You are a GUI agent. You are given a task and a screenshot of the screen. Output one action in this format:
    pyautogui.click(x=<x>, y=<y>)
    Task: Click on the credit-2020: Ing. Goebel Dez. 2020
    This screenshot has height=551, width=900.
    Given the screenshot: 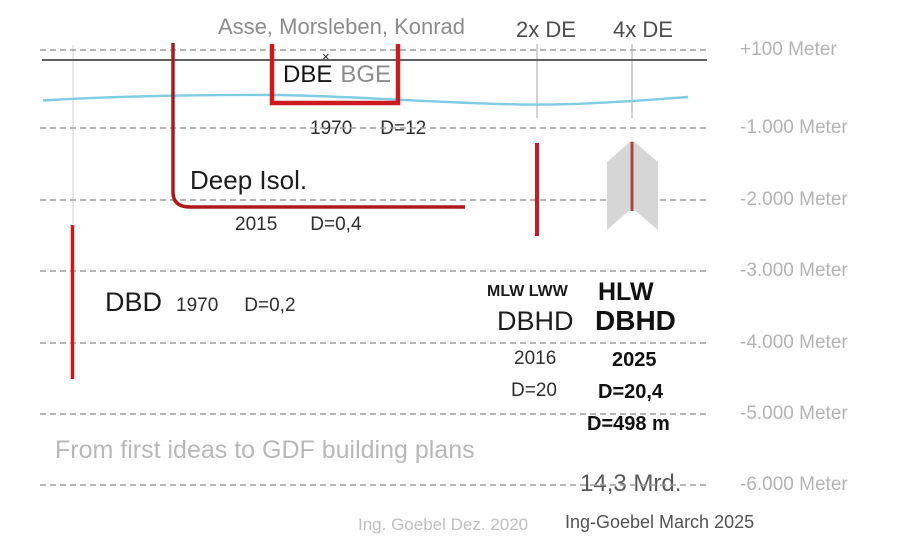 What is the action you would take?
    pyautogui.click(x=443, y=524)
    